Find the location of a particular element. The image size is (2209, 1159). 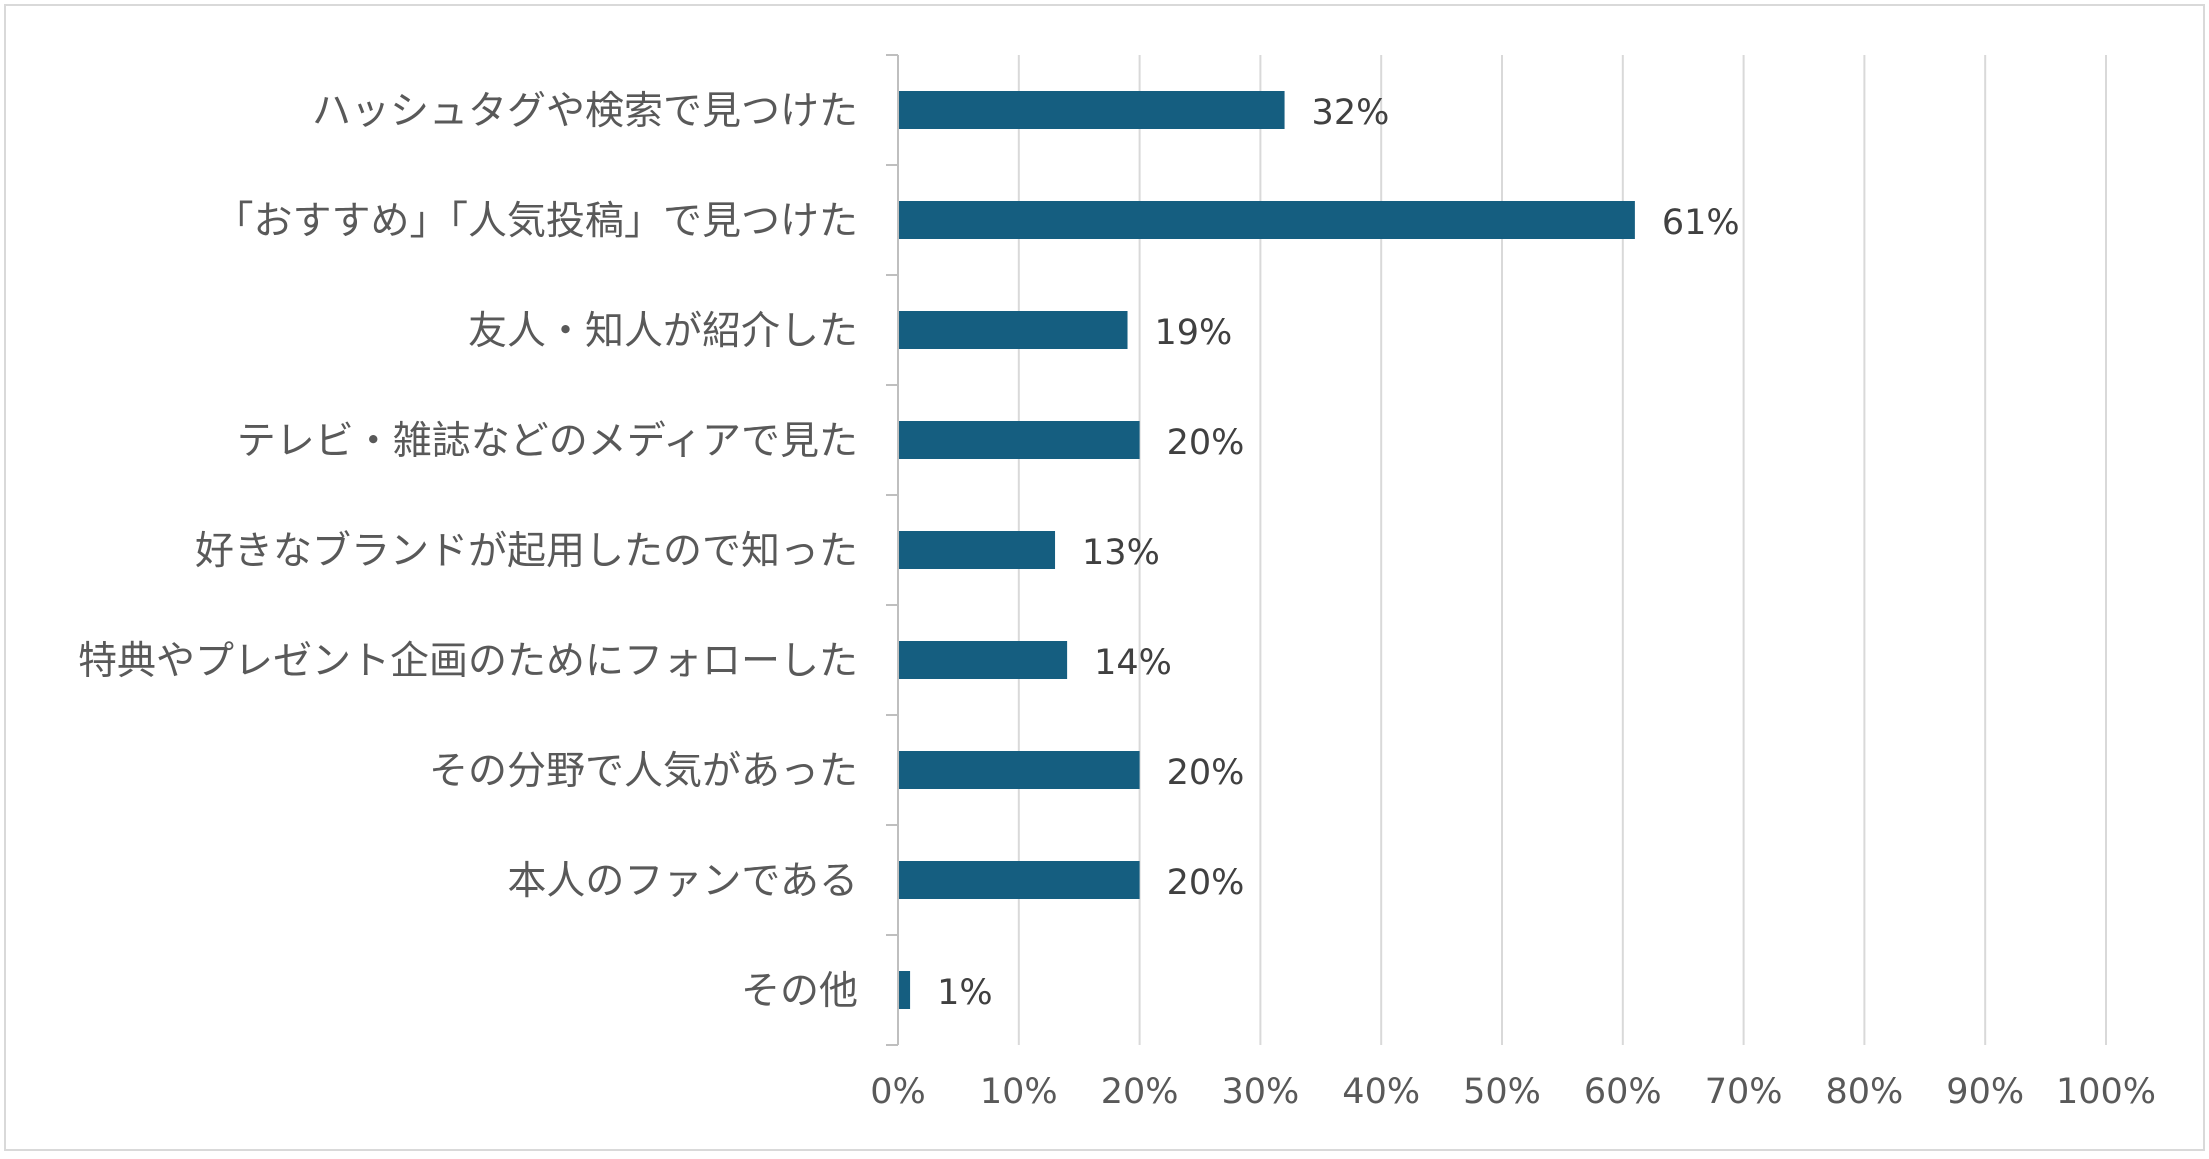

y-axis is located at coordinates (892, 550).